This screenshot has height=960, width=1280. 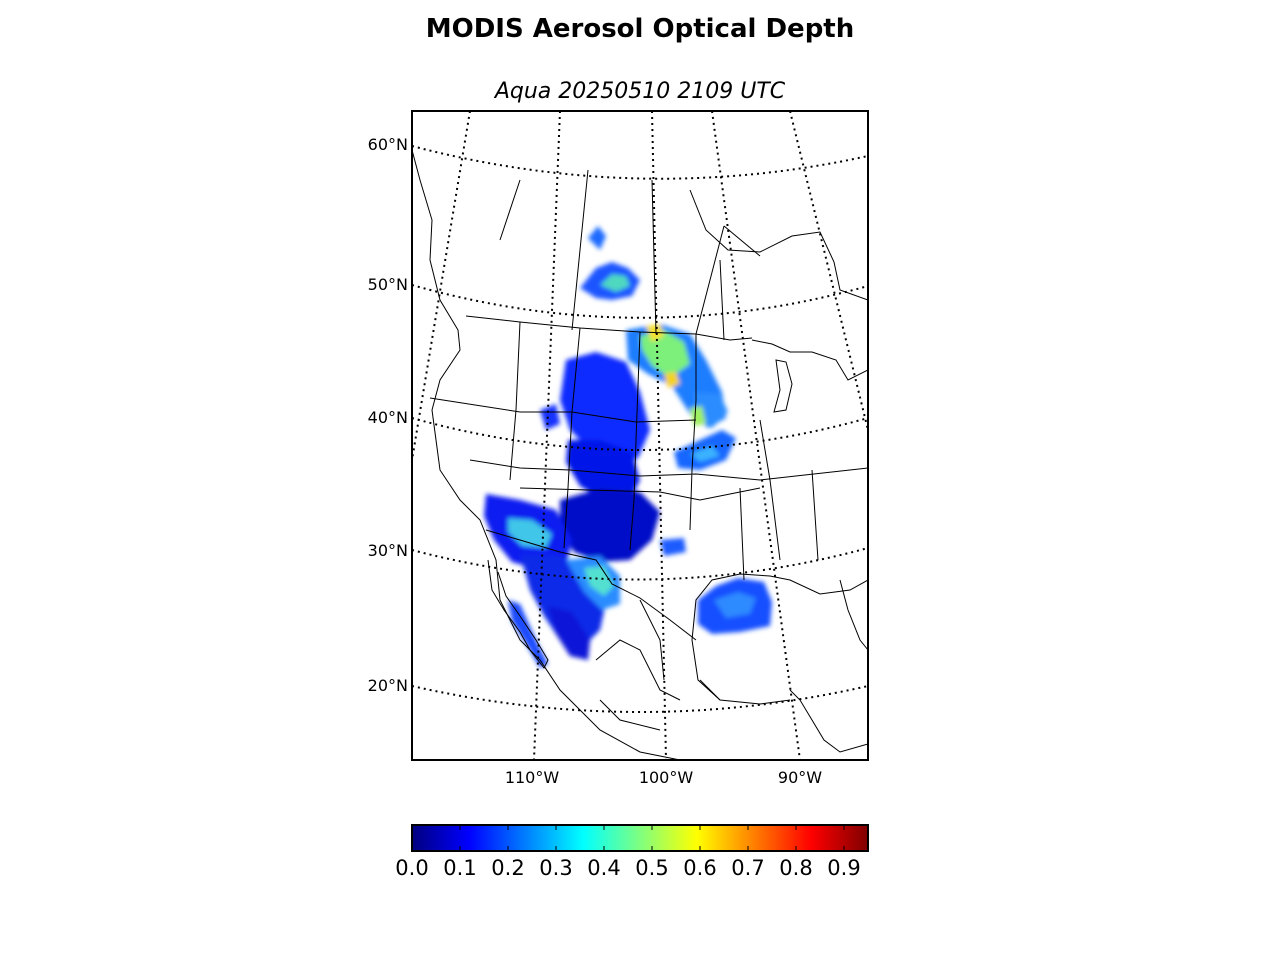 I want to click on meridian-100w, so click(x=659, y=435).